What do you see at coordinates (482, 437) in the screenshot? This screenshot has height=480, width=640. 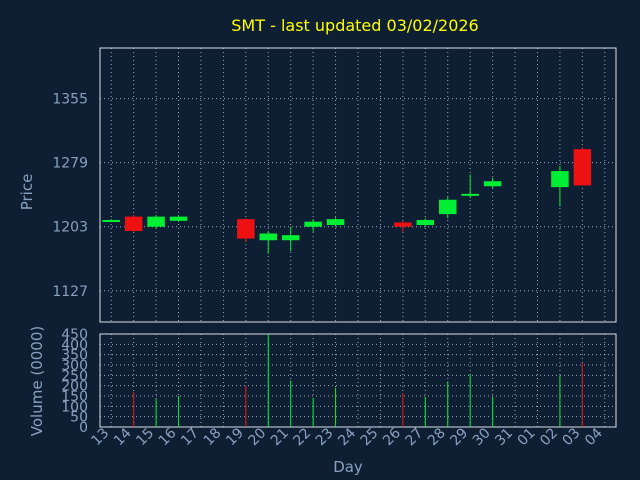 I see `x-tick-label: 30` at bounding box center [482, 437].